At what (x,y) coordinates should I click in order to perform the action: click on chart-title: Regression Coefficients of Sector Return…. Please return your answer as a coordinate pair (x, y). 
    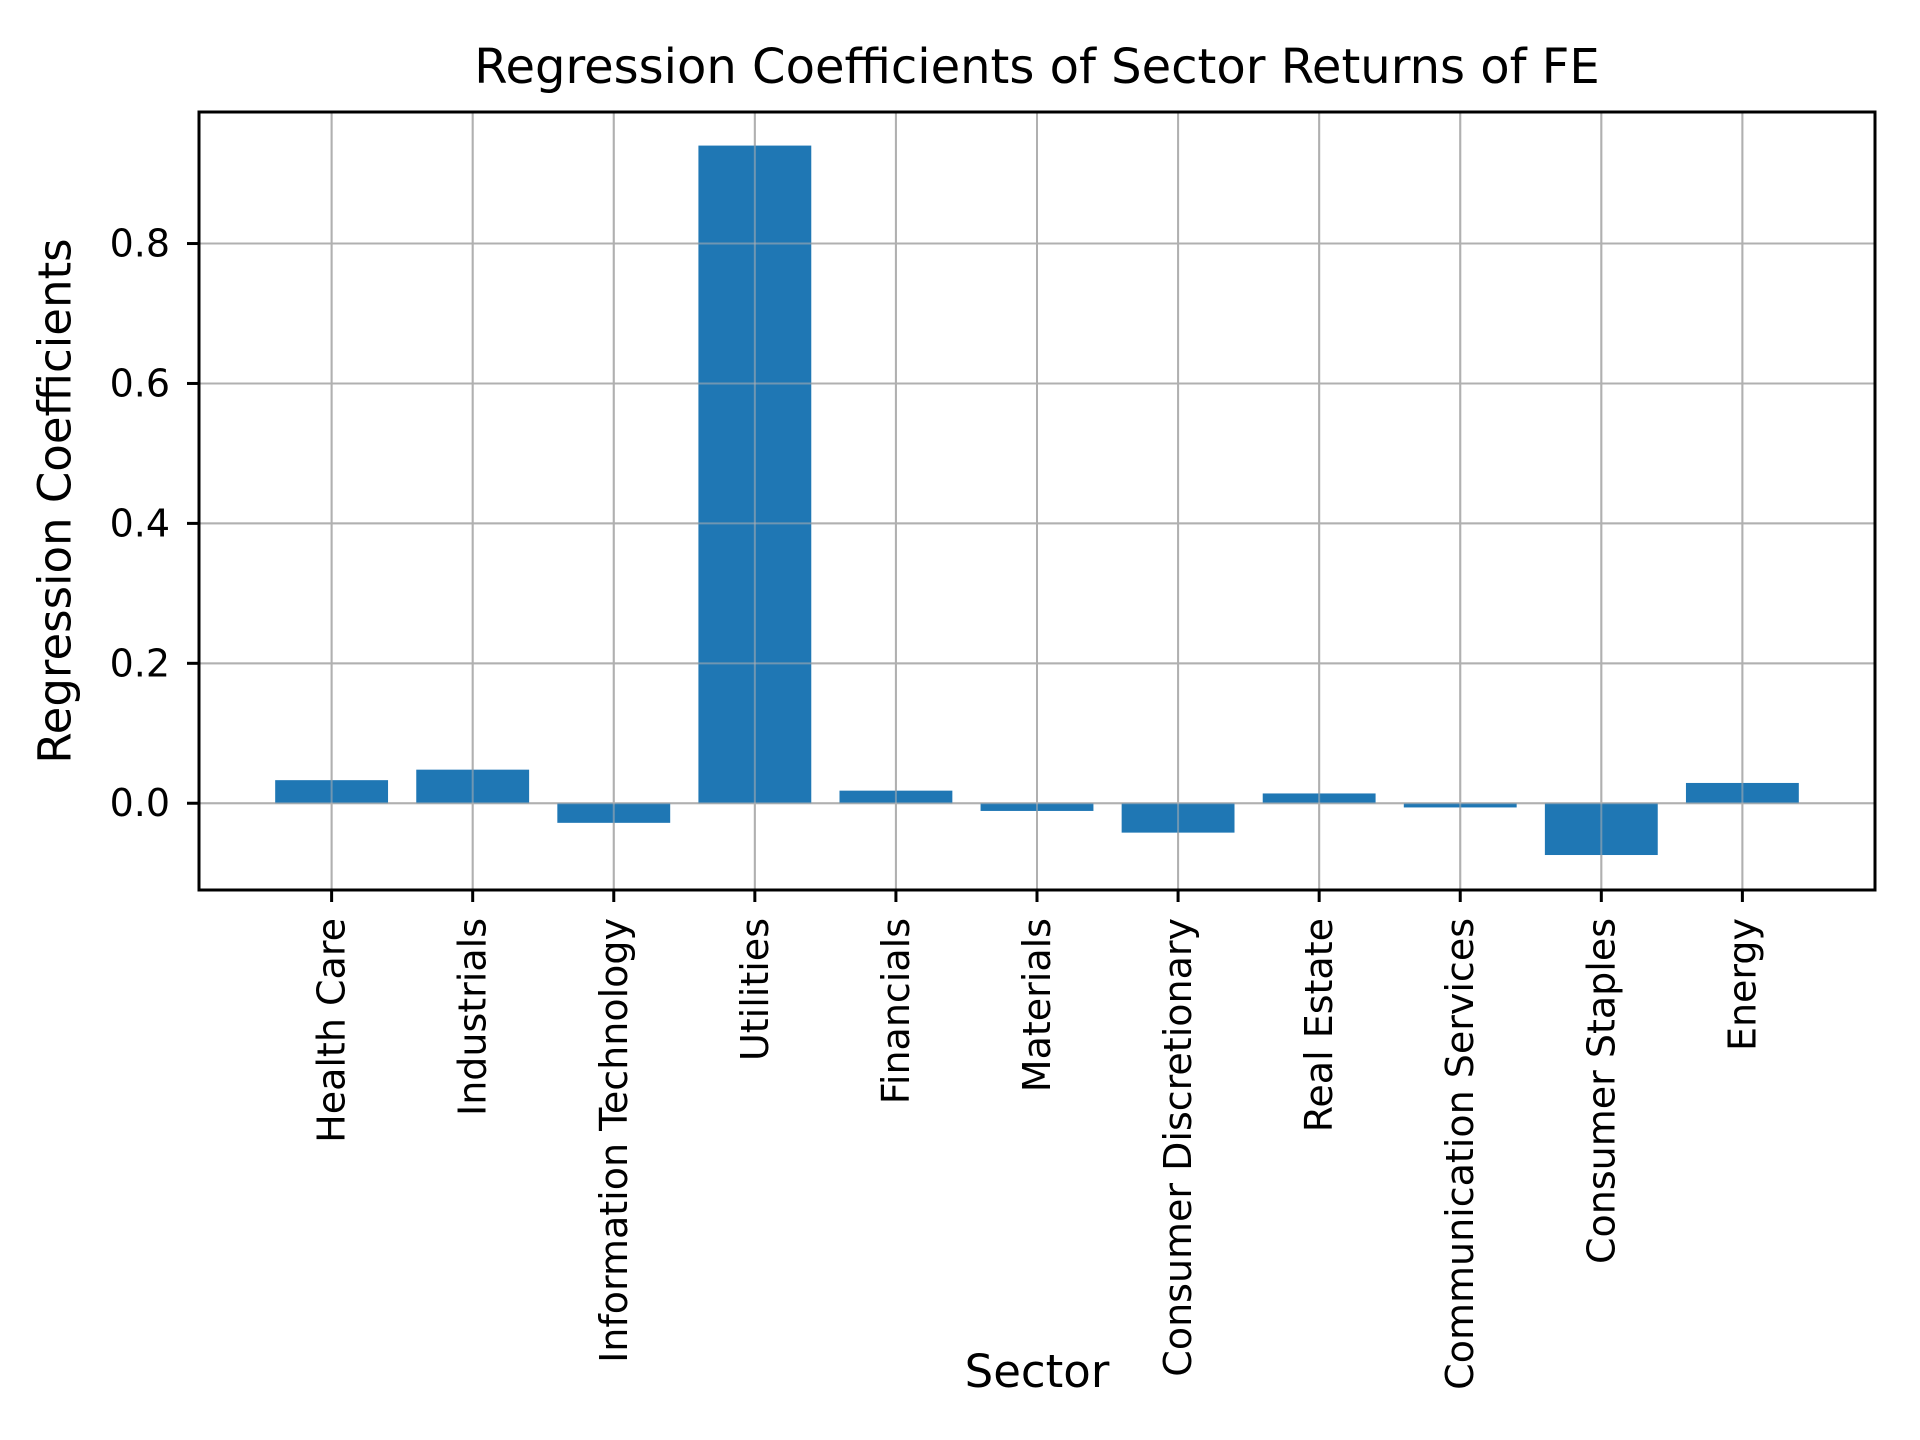
    Looking at the image, I should click on (1037, 67).